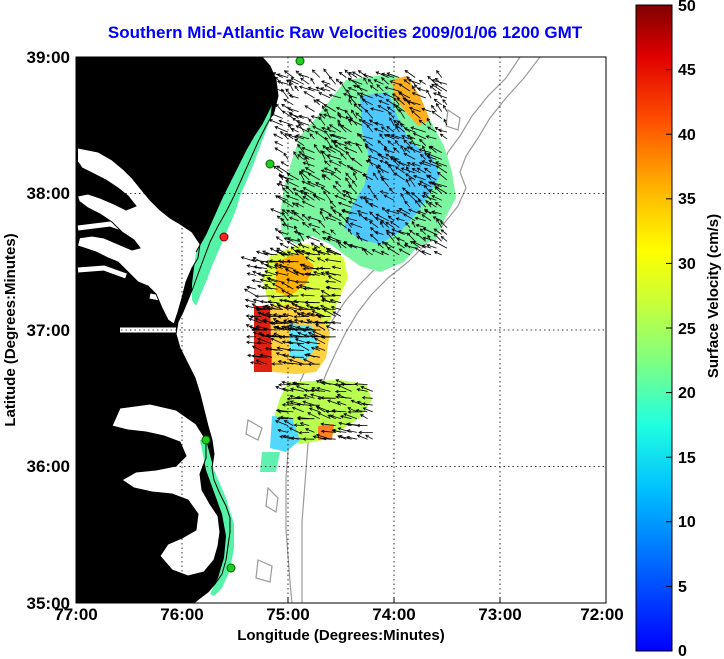 Image resolution: width=724 pixels, height=659 pixels. I want to click on chesapeake-bay, so click(139, 236).